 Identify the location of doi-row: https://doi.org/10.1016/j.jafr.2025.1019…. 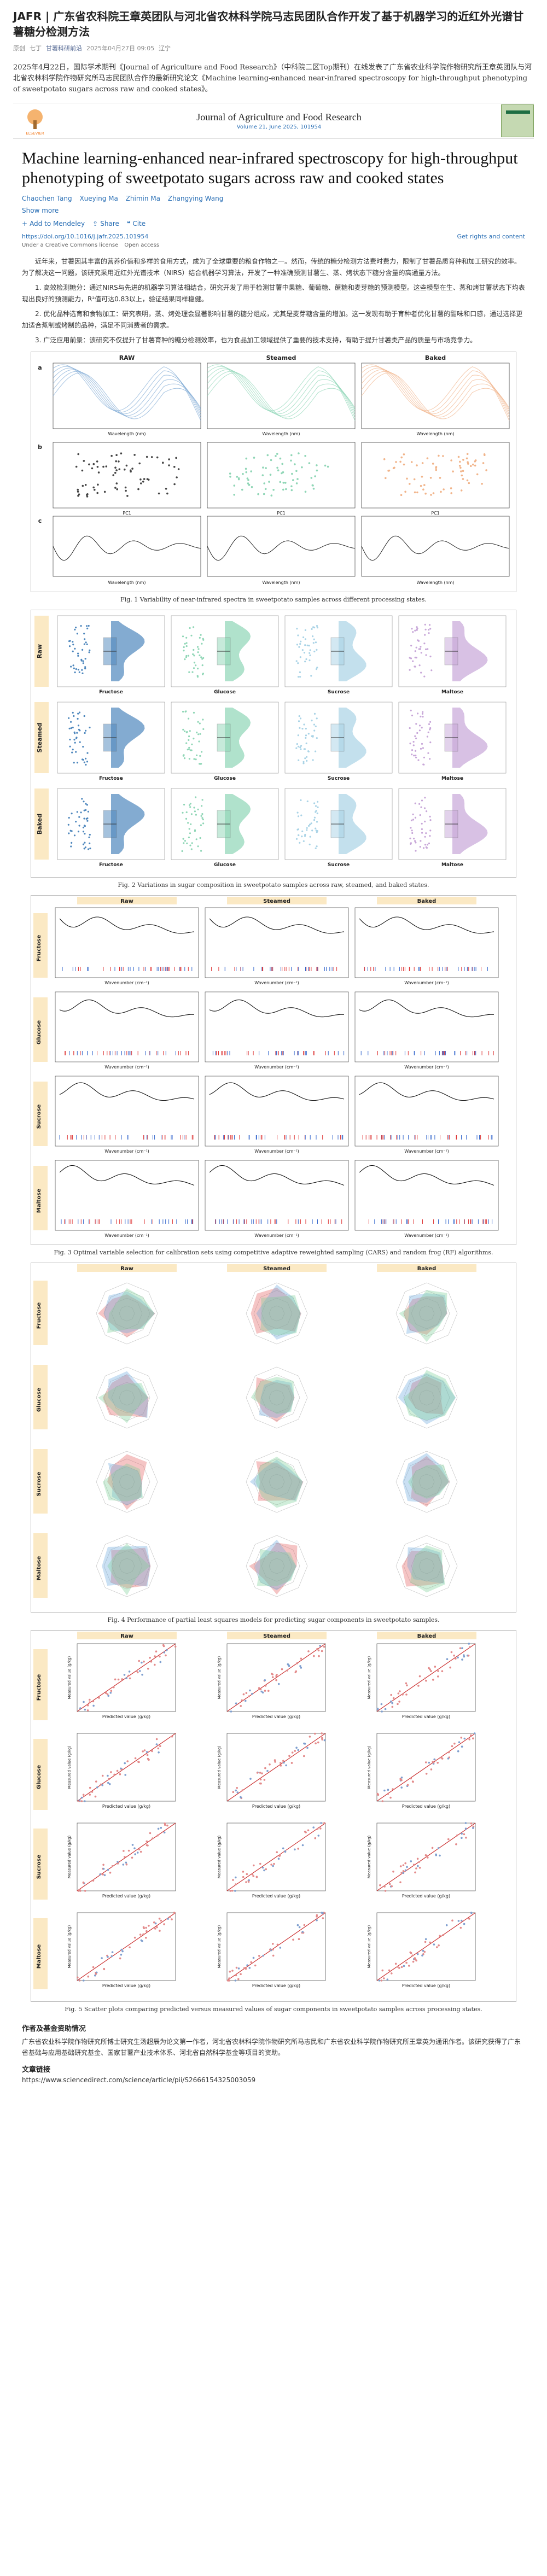
(273, 236).